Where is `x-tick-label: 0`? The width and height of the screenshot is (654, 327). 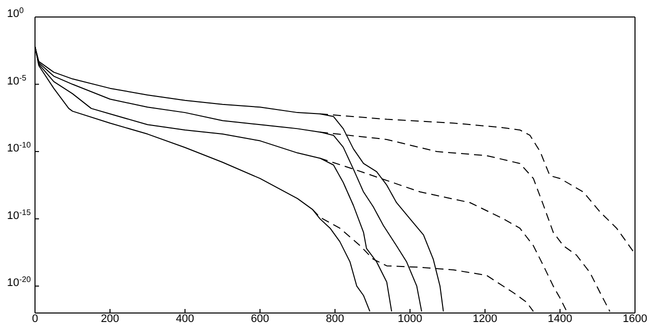
x-tick-label: 0 is located at coordinates (35, 319).